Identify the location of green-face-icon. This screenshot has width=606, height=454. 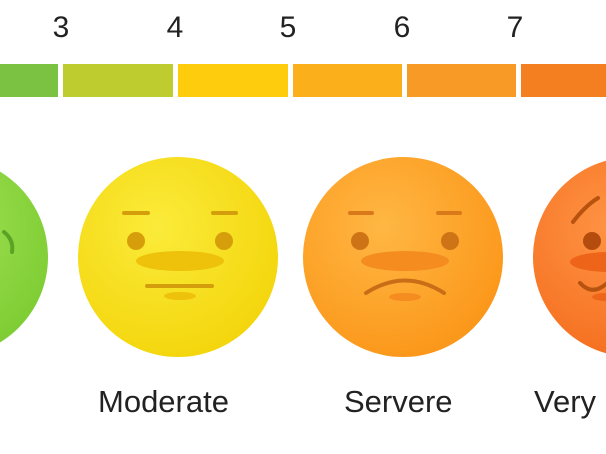
(24, 257).